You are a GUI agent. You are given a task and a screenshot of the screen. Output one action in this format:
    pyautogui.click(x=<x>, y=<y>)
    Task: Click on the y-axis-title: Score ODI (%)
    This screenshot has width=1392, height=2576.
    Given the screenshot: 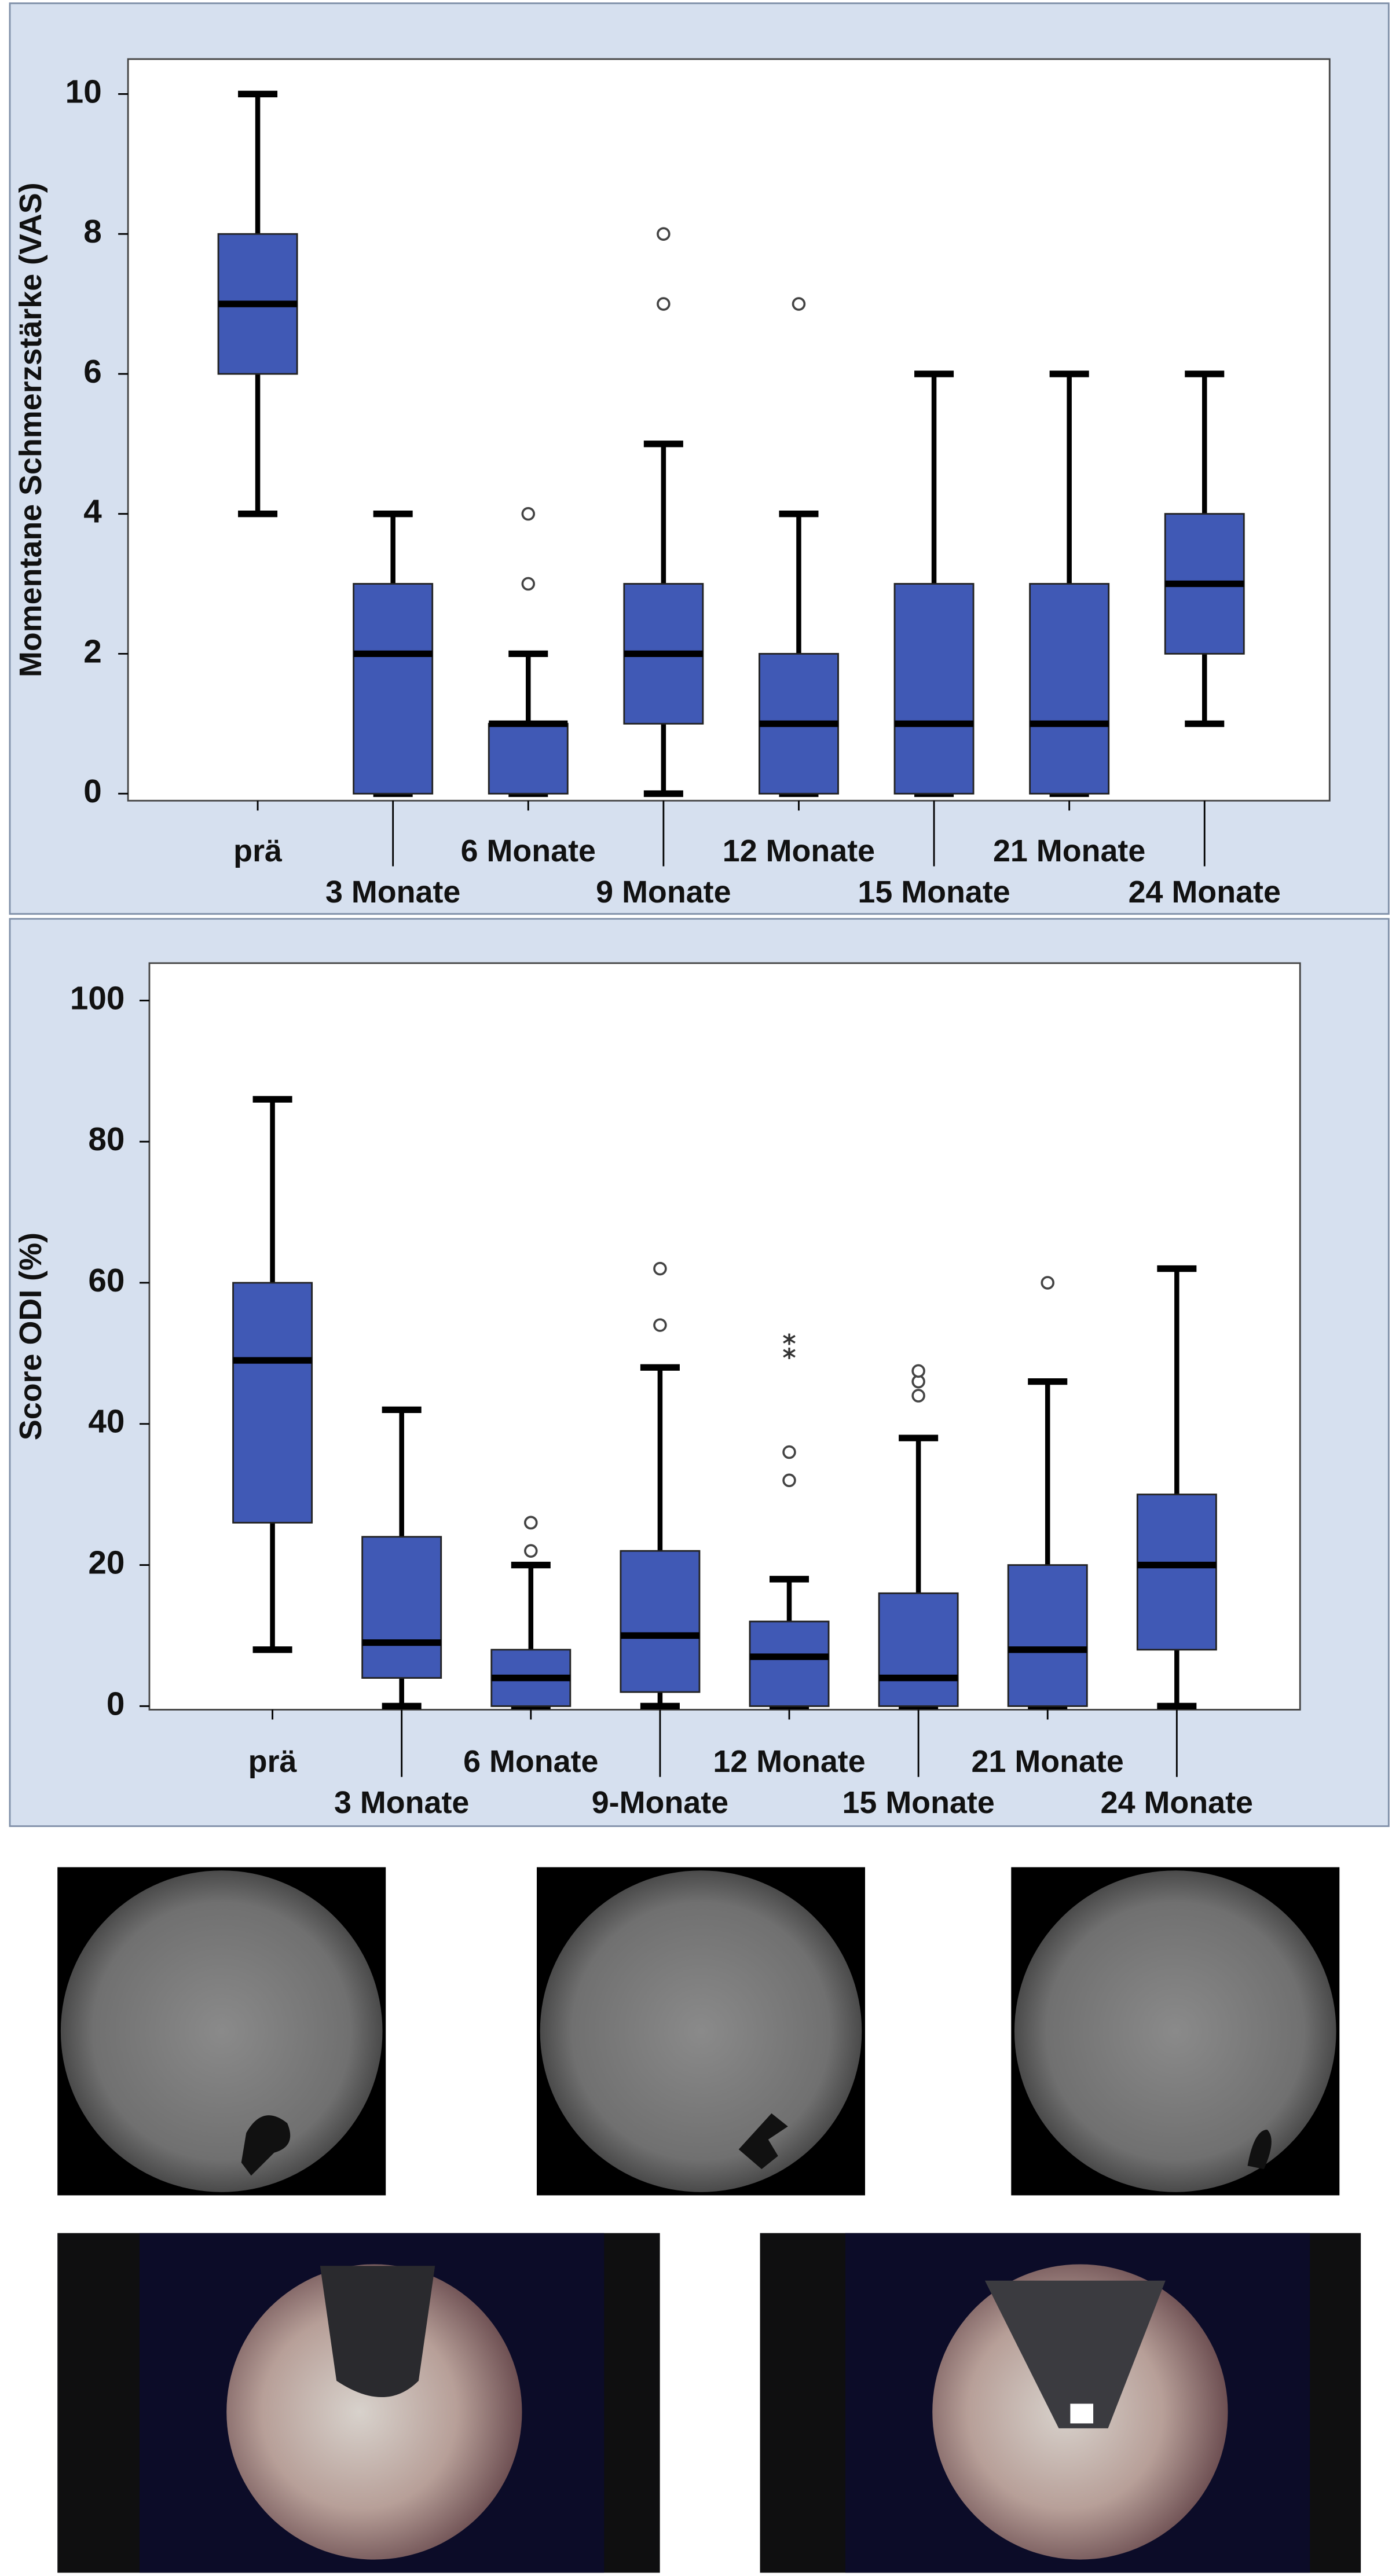 What is the action you would take?
    pyautogui.click(x=31, y=1336)
    